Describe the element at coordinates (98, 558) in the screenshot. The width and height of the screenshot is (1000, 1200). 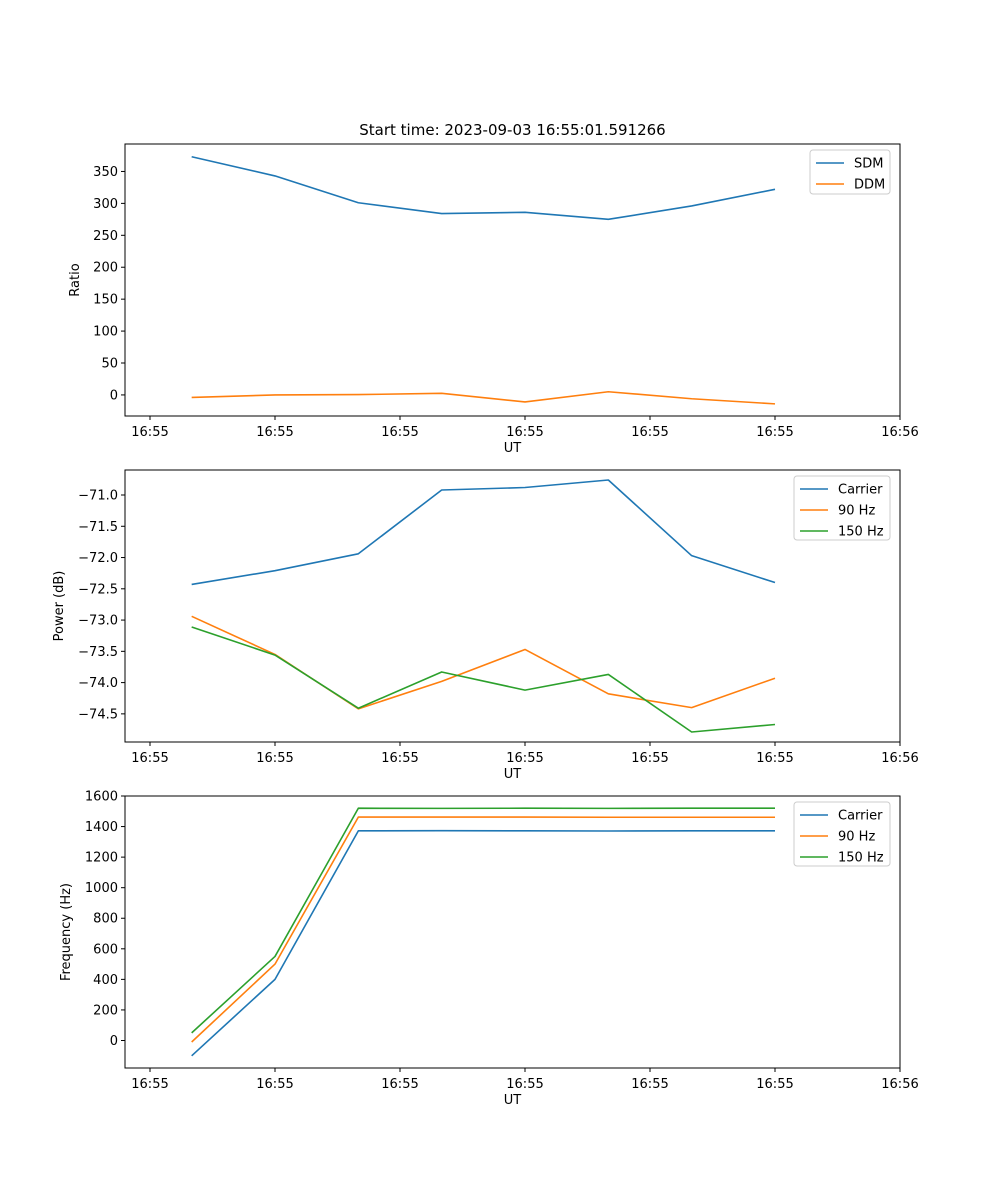
I see `y-tick-label: −72.0` at that location.